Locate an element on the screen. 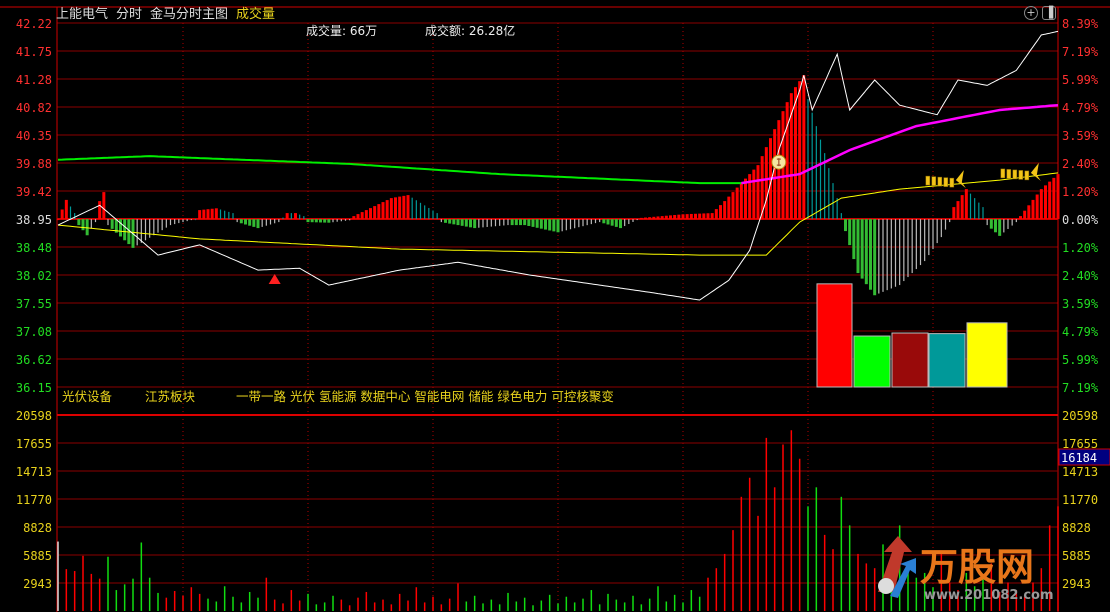  volume-tick-label: 11770 is located at coordinates (34, 500).